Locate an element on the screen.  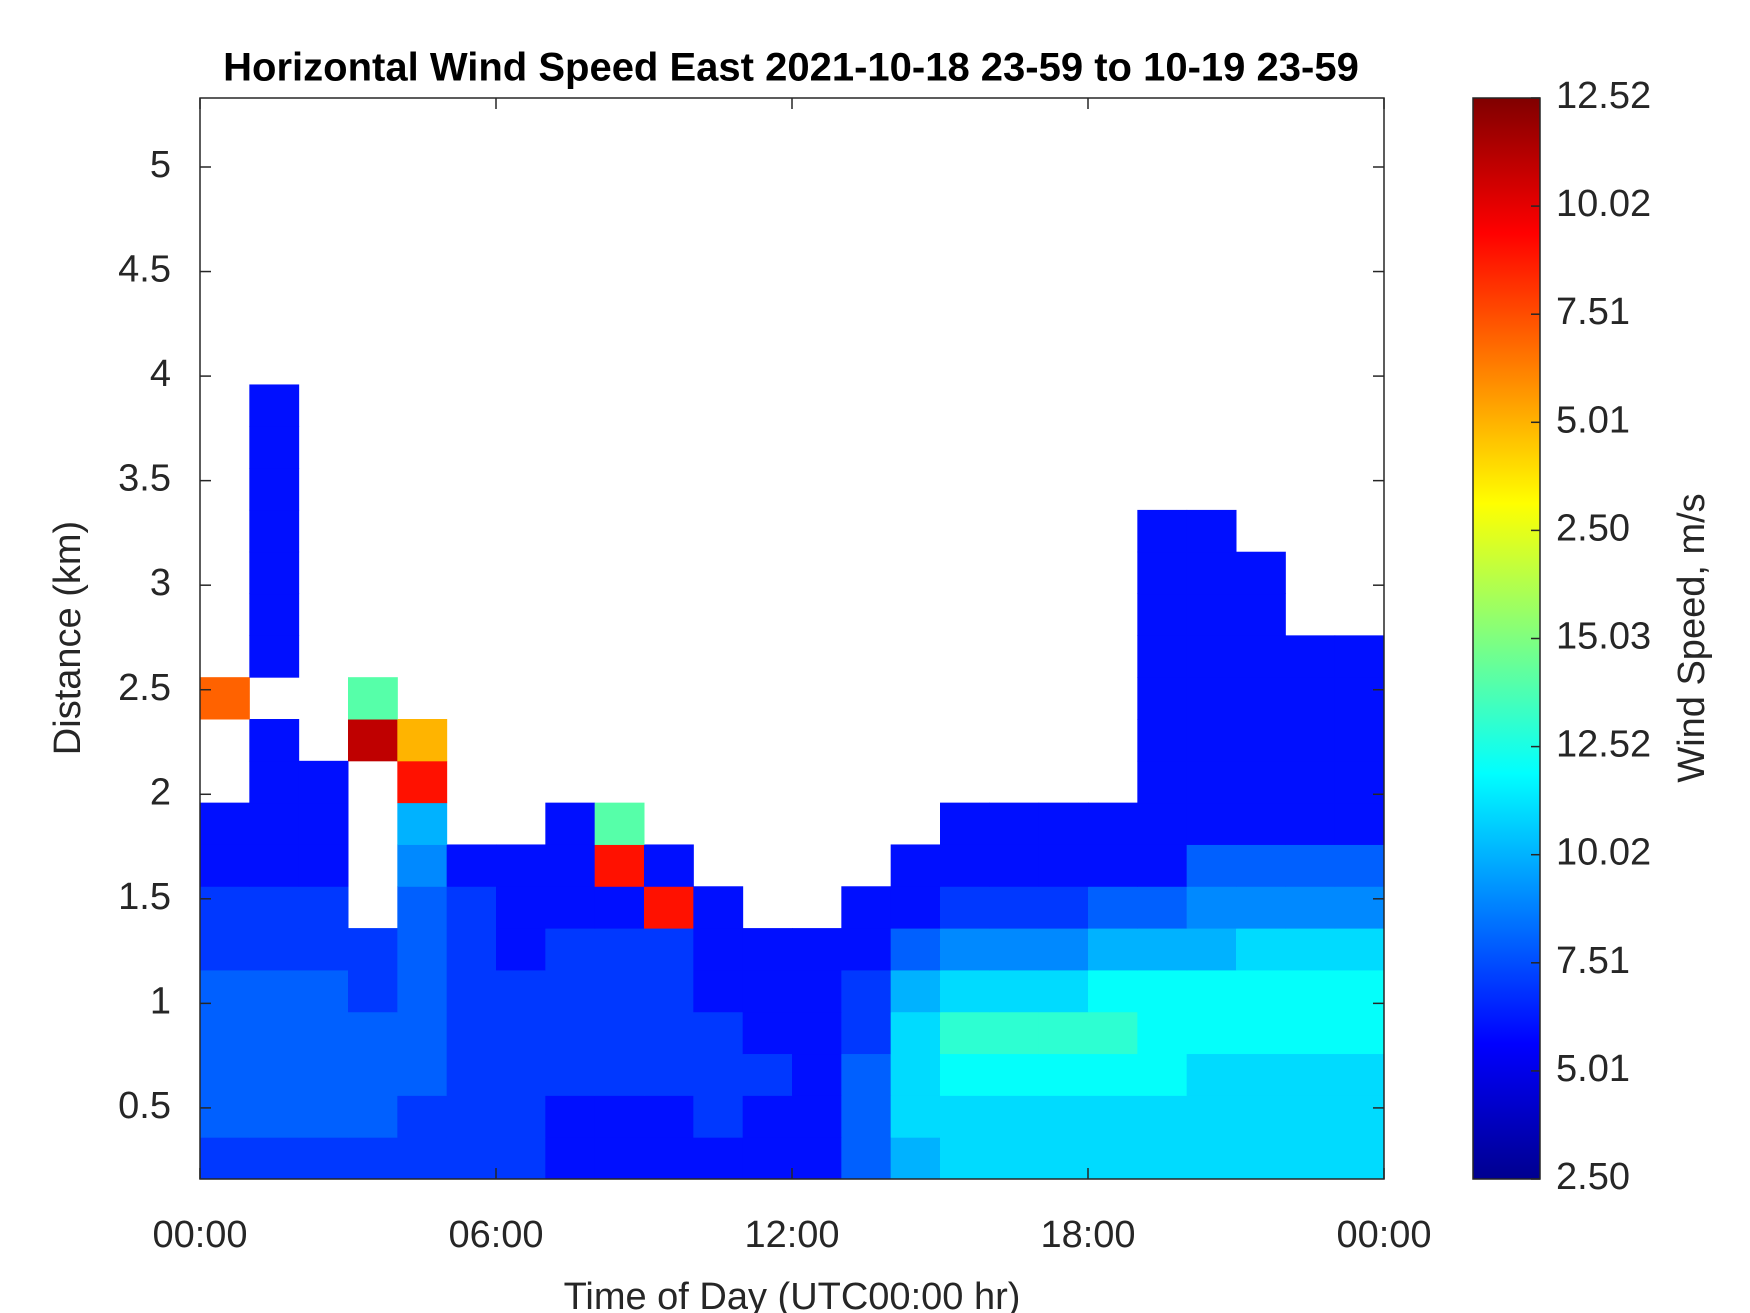
colorbar is located at coordinates (1506, 638).